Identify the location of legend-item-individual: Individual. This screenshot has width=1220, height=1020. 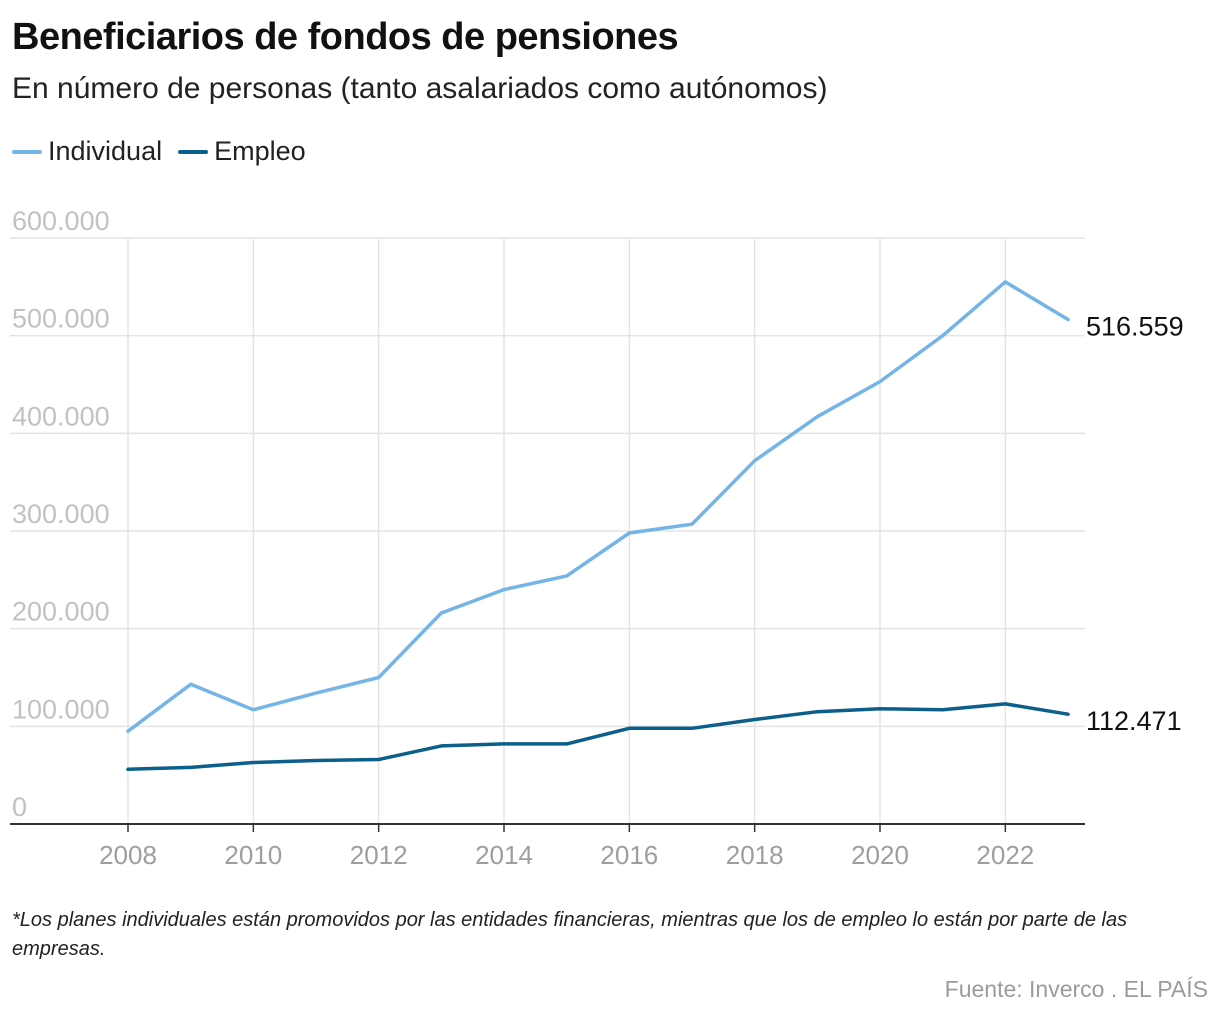
(87, 151).